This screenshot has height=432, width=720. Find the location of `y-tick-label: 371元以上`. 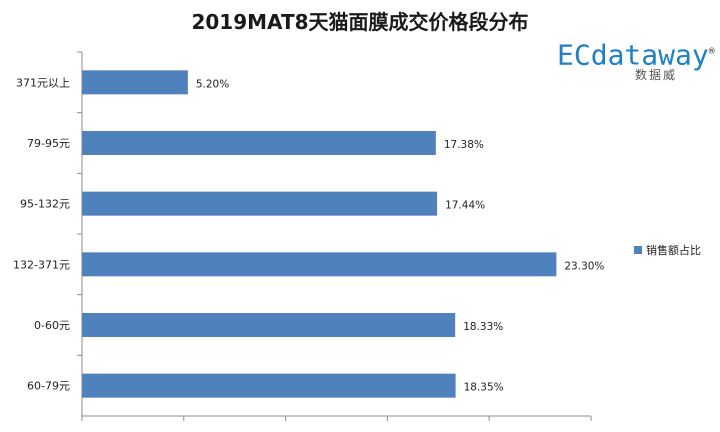

y-tick-label: 371元以上 is located at coordinates (43, 82).